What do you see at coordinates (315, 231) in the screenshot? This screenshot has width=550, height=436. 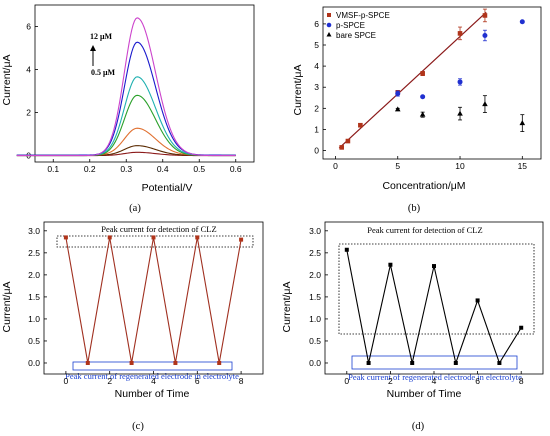 I see `panel-d-y-tick-label: 3.0` at bounding box center [315, 231].